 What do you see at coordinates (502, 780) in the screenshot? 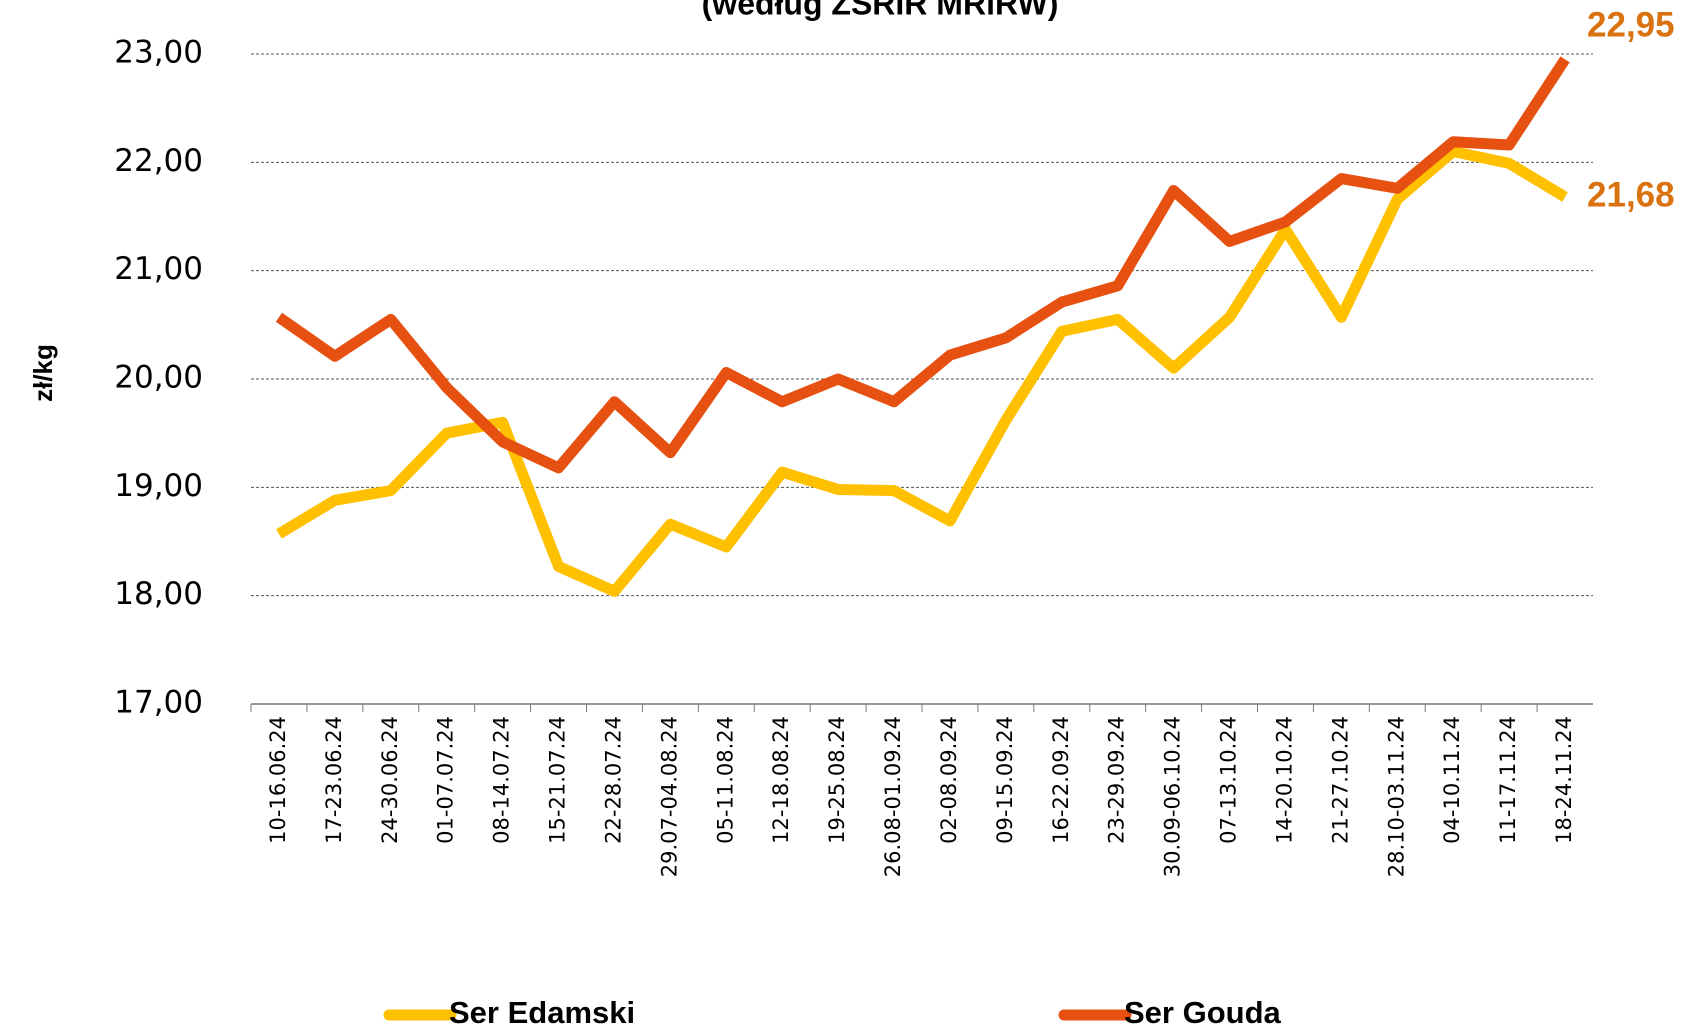
I see `x-tick-label: 08-14.07.24` at bounding box center [502, 780].